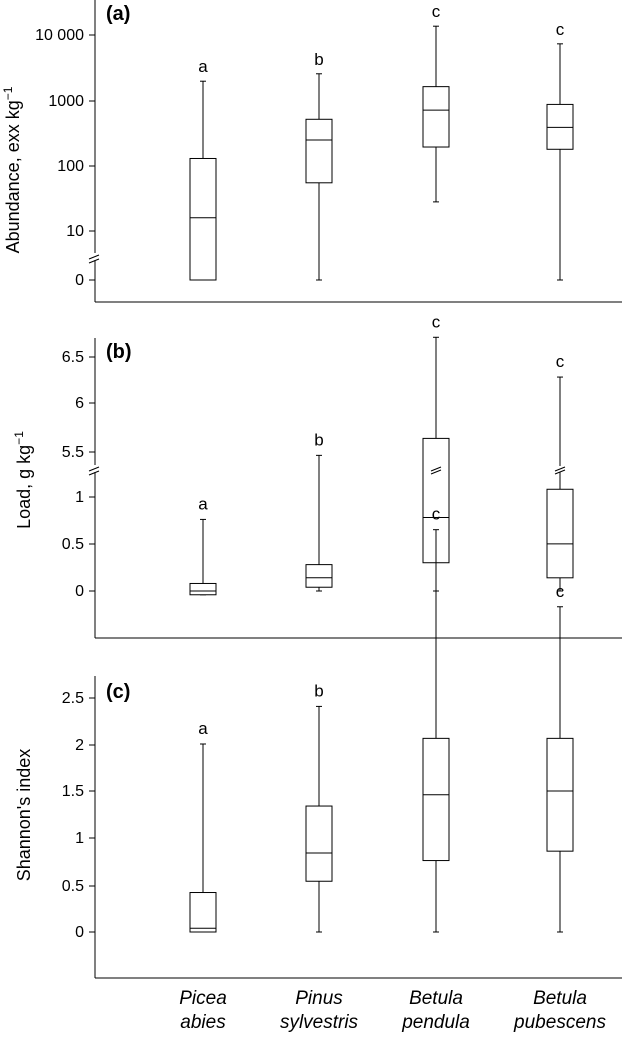 The image size is (622, 1039). What do you see at coordinates (23, 480) in the screenshot?
I see `y-axis-title: Load, g kg−1` at bounding box center [23, 480].